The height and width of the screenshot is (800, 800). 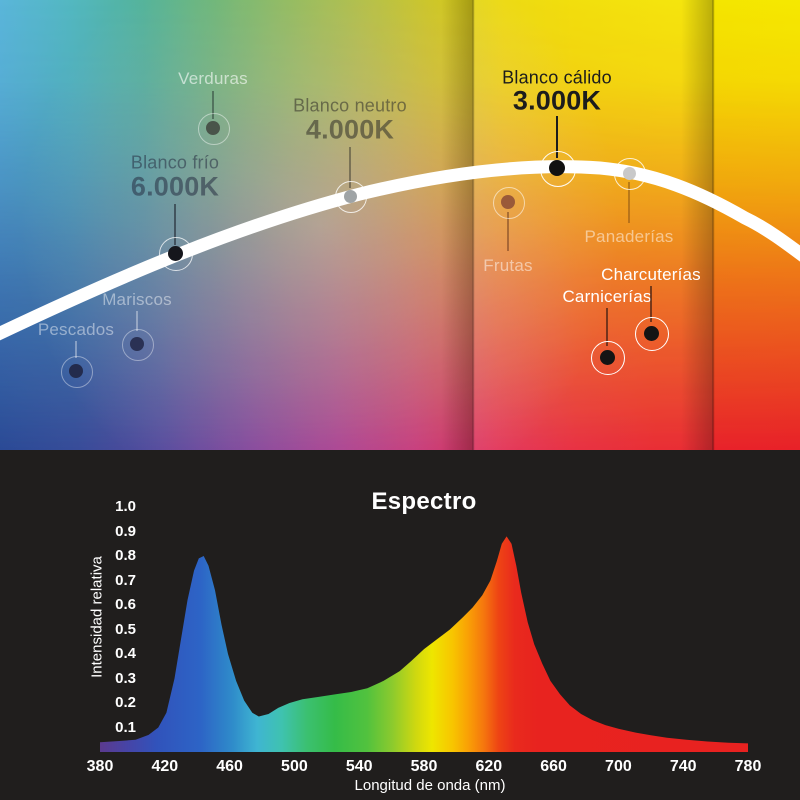 What do you see at coordinates (683, 766) in the screenshot?
I see `x-tick-740: 740` at bounding box center [683, 766].